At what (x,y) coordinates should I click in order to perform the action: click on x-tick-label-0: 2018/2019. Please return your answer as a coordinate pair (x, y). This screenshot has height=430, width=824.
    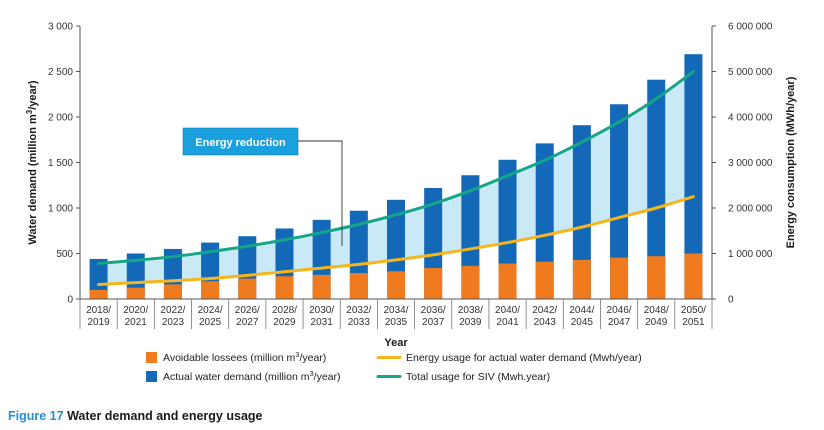
    Looking at the image, I should click on (98, 316).